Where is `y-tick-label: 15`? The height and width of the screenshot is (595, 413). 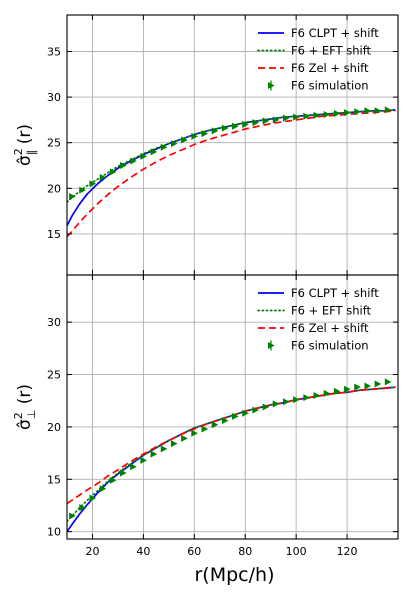
y-tick-label: 15 is located at coordinates (54, 479).